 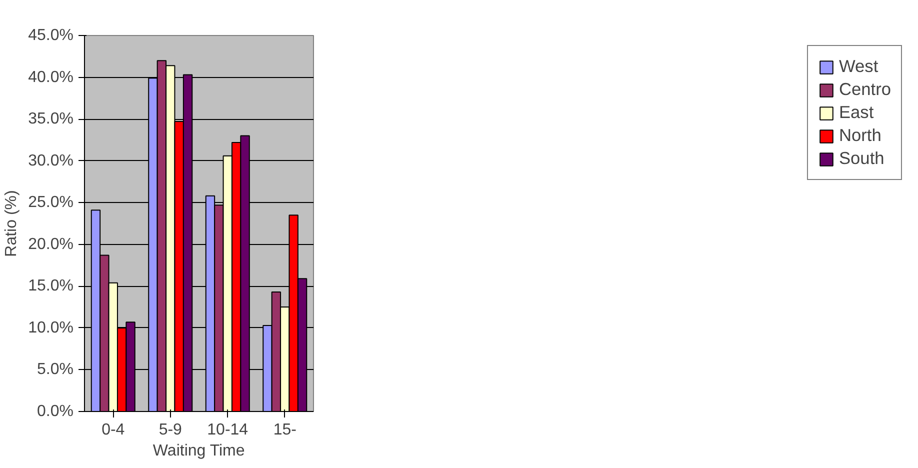 What do you see at coordinates (51, 286) in the screenshot?
I see `y-tick-label: 15.0%` at bounding box center [51, 286].